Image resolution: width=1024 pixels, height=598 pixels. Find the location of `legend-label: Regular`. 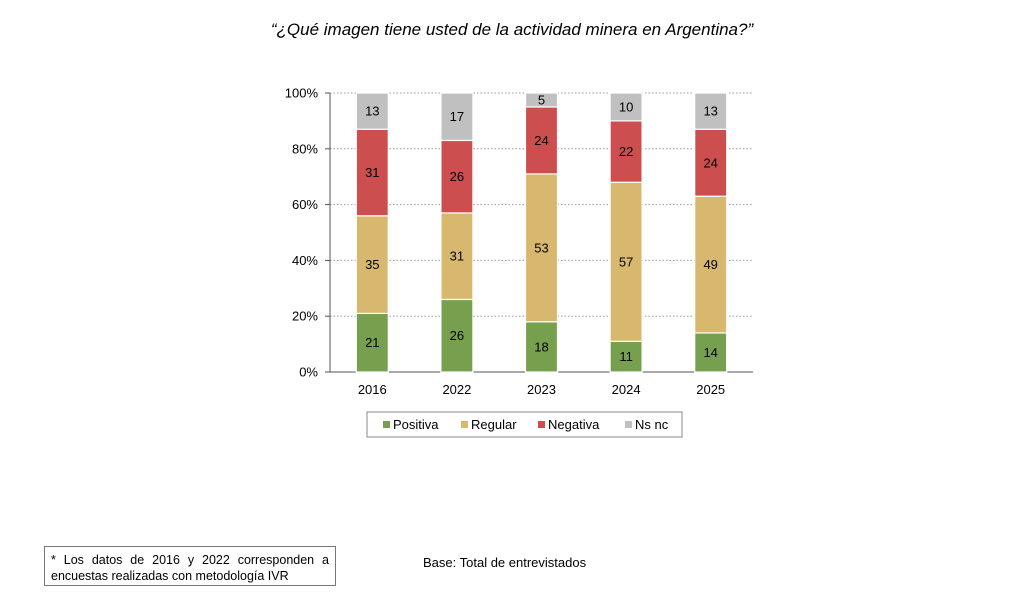

legend-label: Regular is located at coordinates (494, 424).